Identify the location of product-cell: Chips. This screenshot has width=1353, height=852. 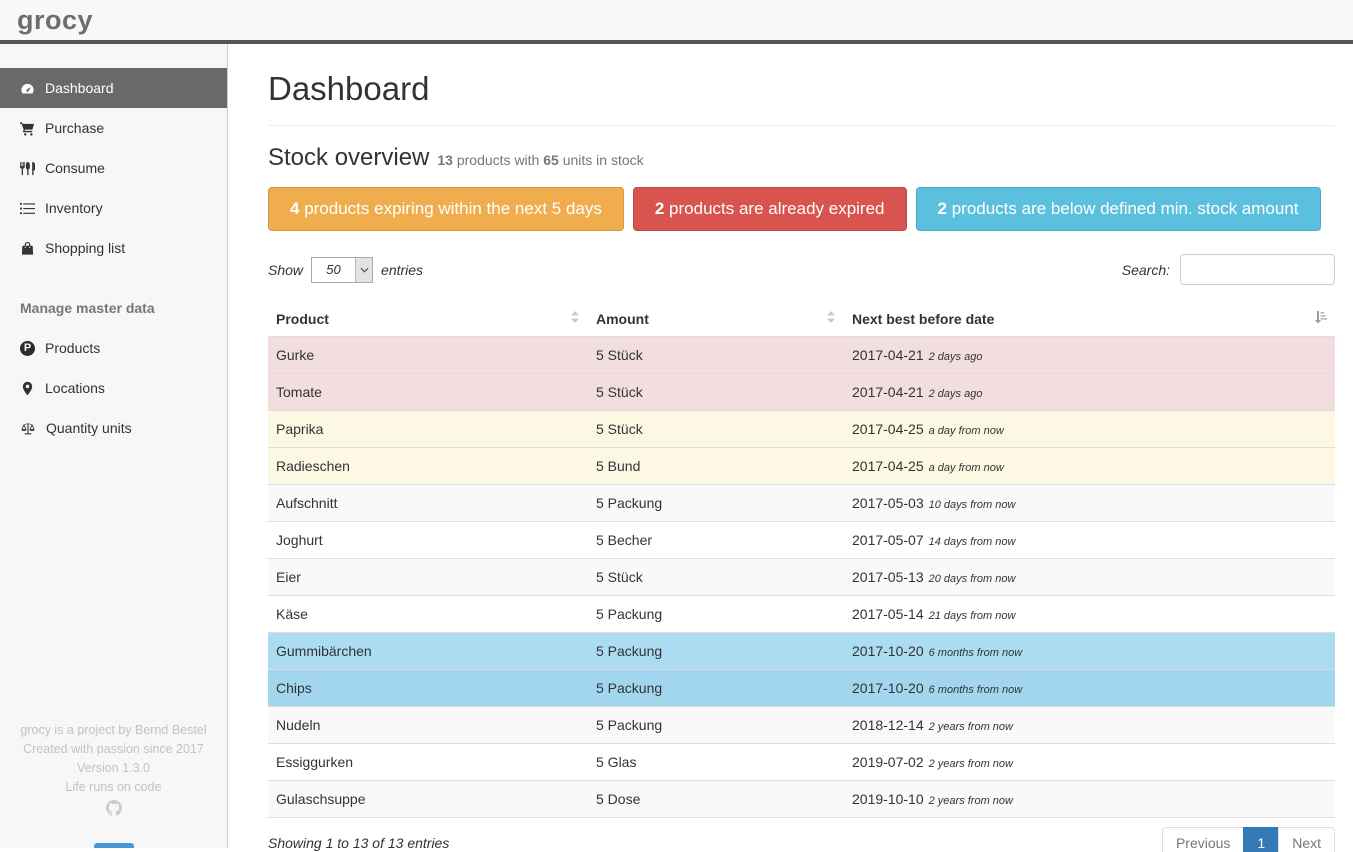
(428, 688).